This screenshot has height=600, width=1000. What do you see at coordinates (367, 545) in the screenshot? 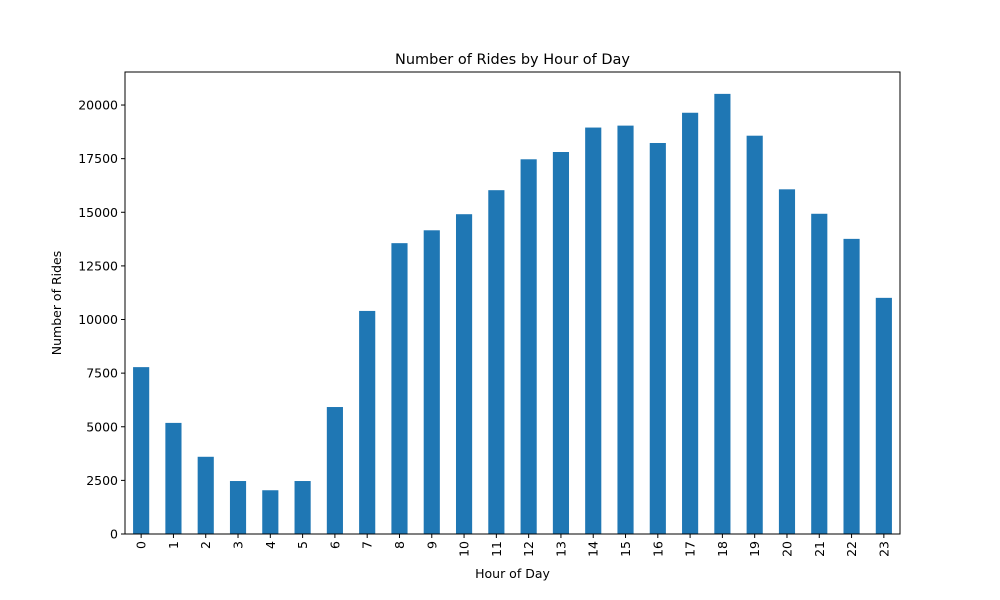
I see `x-tick-label: 7` at bounding box center [367, 545].